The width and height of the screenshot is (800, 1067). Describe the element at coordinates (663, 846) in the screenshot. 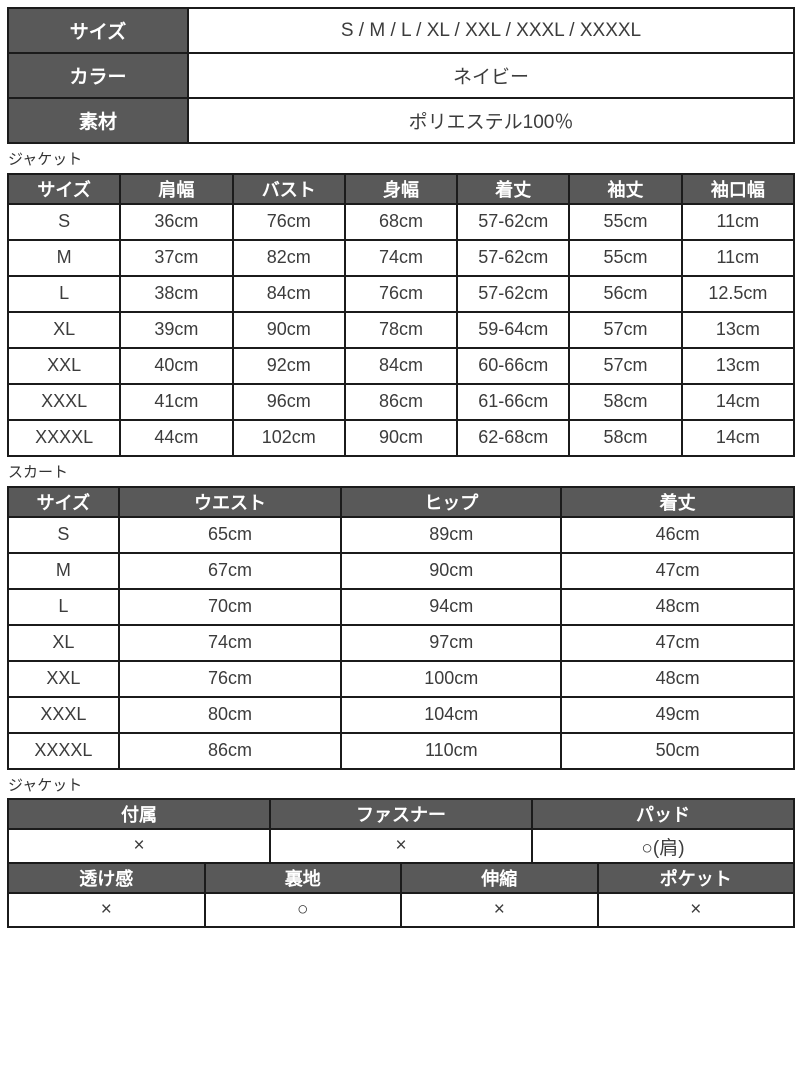

I see `table-cell: ○(肩)` at that location.